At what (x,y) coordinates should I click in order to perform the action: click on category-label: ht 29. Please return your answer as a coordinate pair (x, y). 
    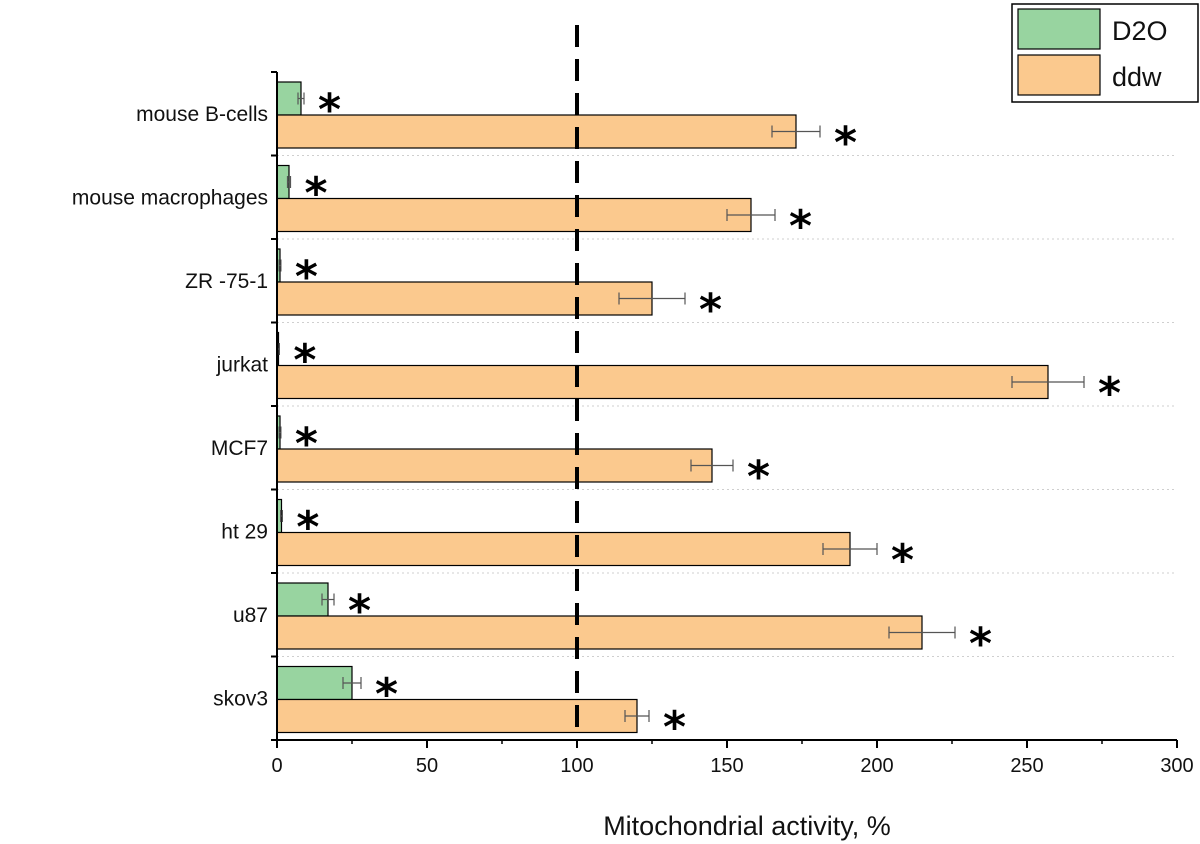
    Looking at the image, I should click on (244, 532).